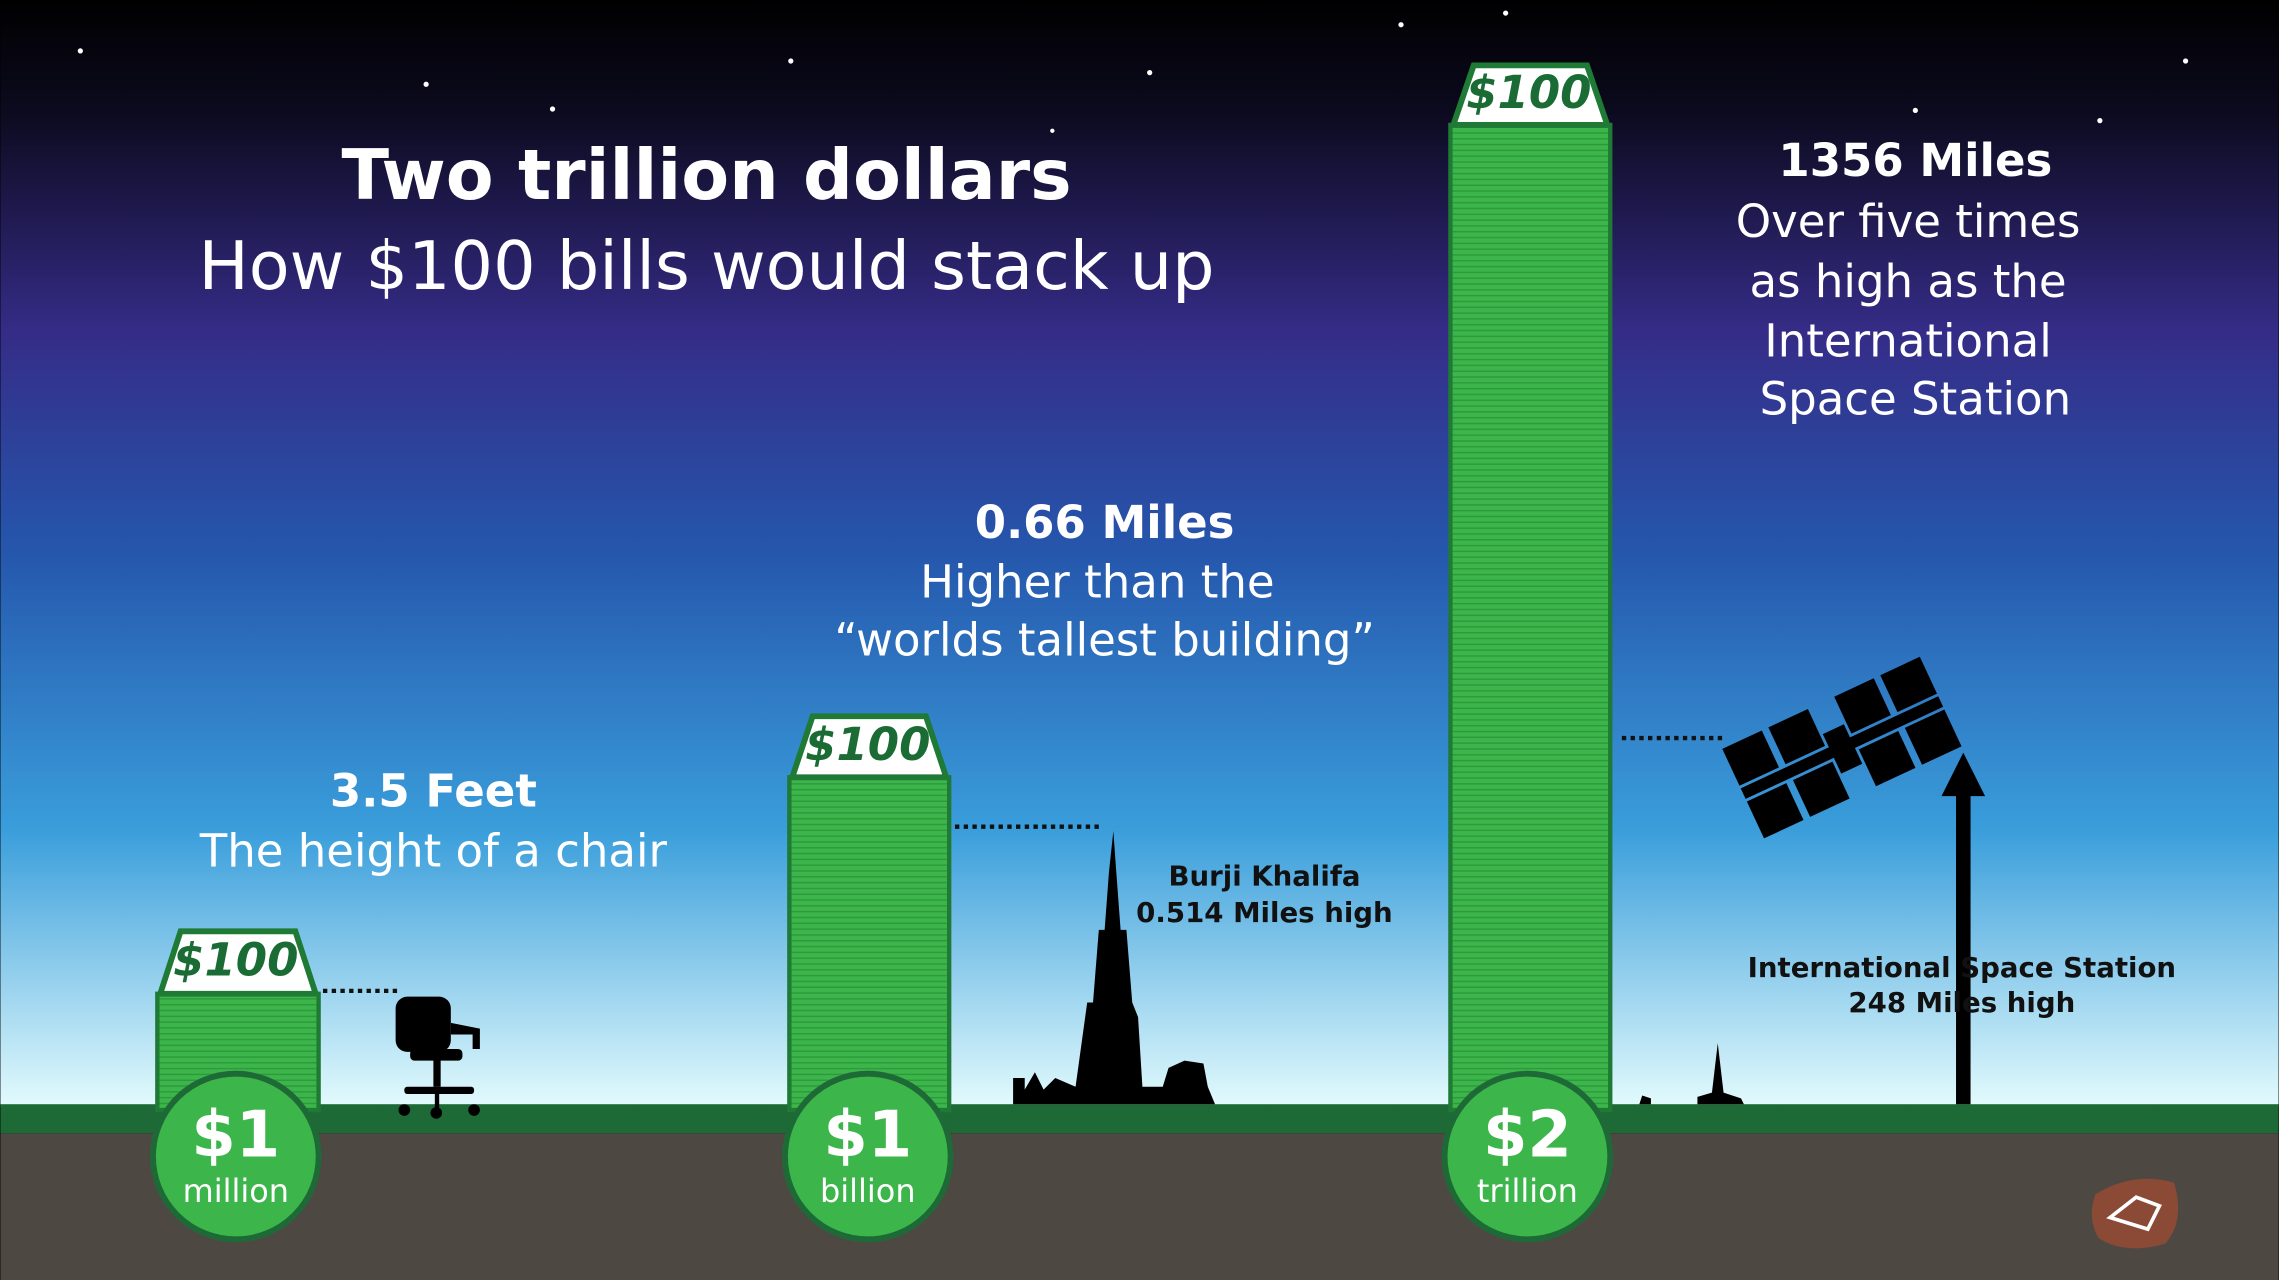 Image resolution: width=2279 pixels, height=1280 pixels. What do you see at coordinates (1963, 928) in the screenshot?
I see `height-arrow` at bounding box center [1963, 928].